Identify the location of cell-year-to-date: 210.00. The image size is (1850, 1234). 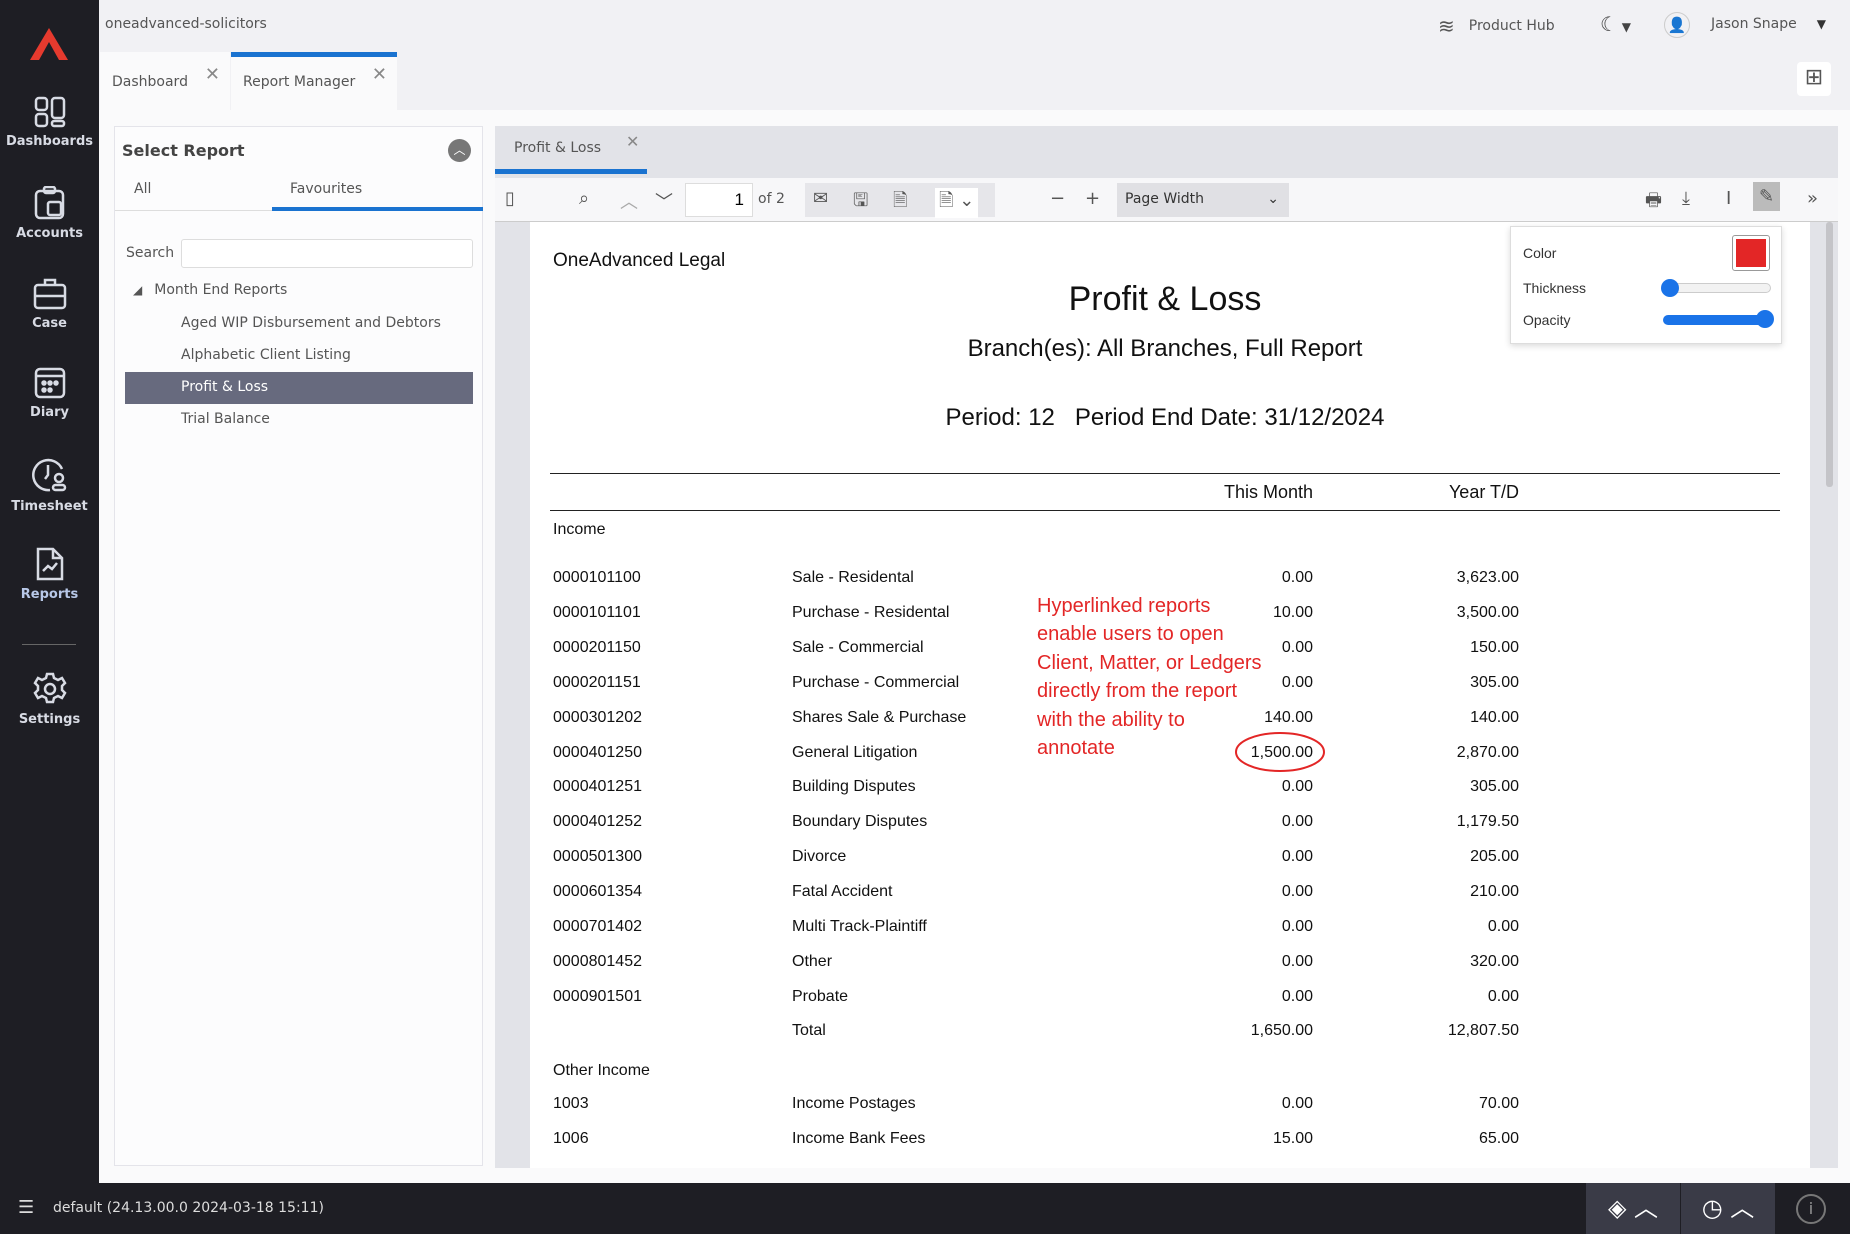
(1494, 892).